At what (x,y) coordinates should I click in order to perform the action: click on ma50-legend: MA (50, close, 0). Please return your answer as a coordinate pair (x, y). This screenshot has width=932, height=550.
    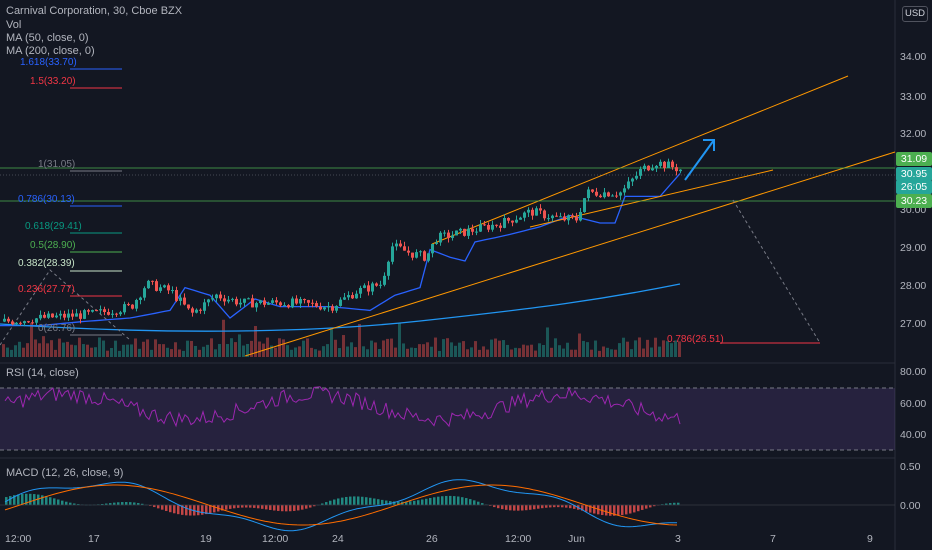
    Looking at the image, I should click on (47, 38).